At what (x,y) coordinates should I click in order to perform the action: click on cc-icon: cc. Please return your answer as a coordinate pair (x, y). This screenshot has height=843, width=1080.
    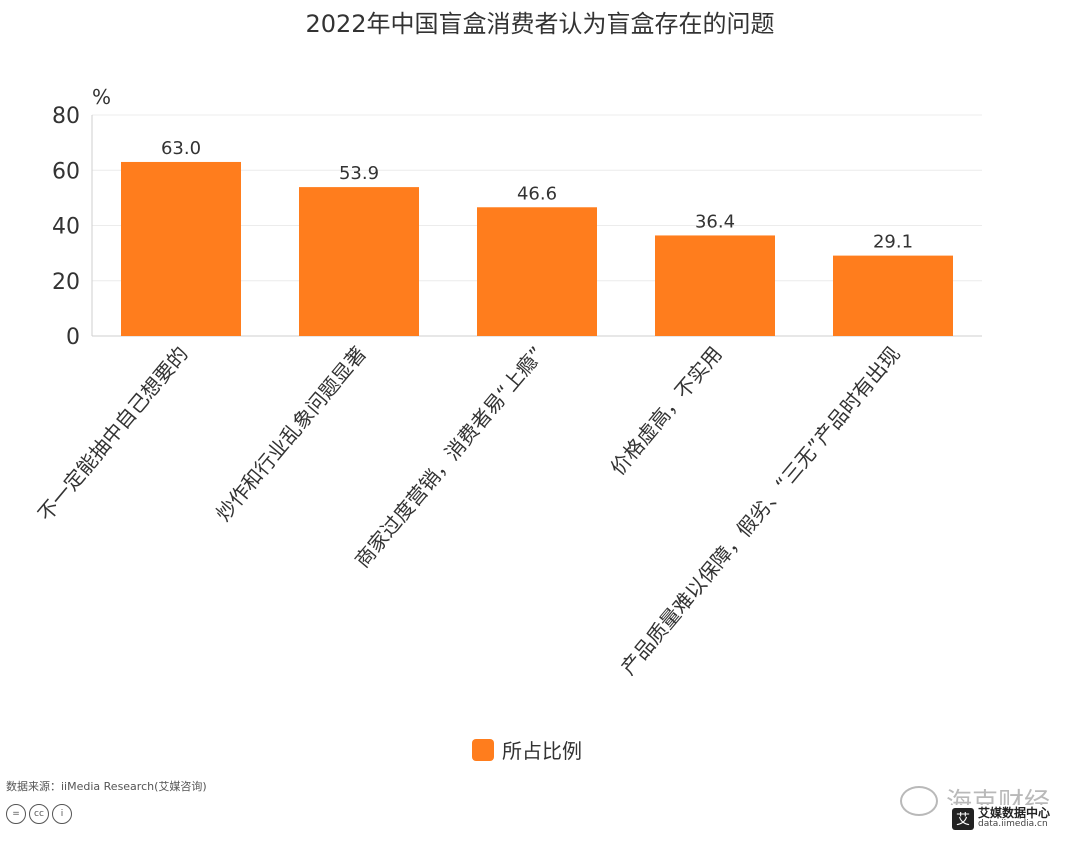
    Looking at the image, I should click on (39, 814).